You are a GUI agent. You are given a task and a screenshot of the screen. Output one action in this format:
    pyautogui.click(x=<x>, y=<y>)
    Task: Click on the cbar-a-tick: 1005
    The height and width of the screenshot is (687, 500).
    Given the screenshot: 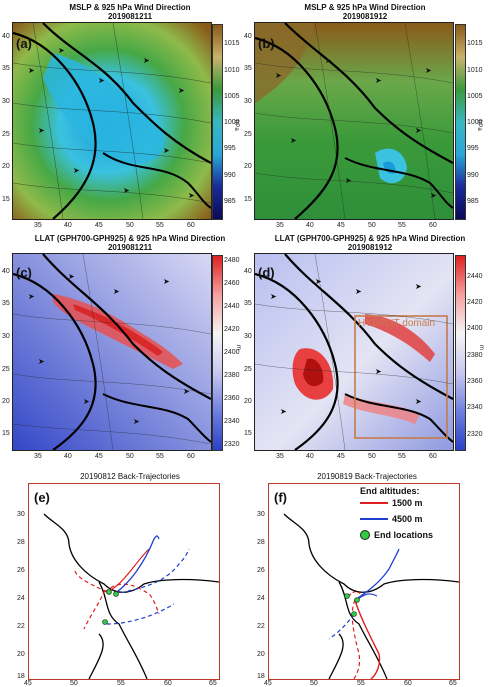 What is the action you would take?
    pyautogui.click(x=232, y=96)
    